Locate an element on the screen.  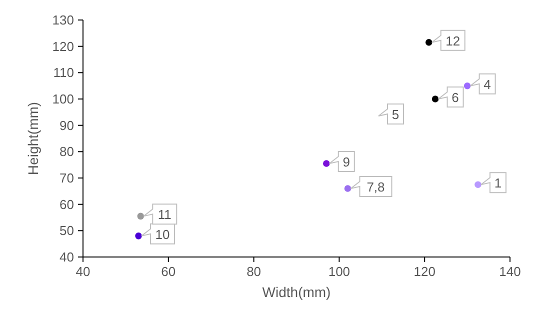
y-tick-label: 60 is located at coordinates (67, 204).